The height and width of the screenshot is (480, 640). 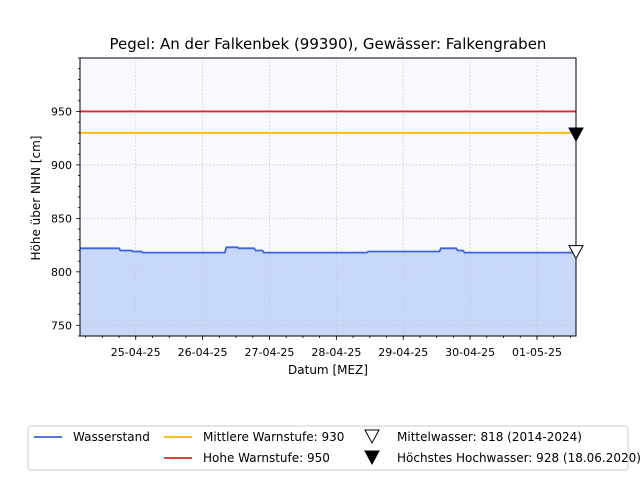 What do you see at coordinates (470, 352) in the screenshot?
I see `x-tick-label: 30-04-25` at bounding box center [470, 352].